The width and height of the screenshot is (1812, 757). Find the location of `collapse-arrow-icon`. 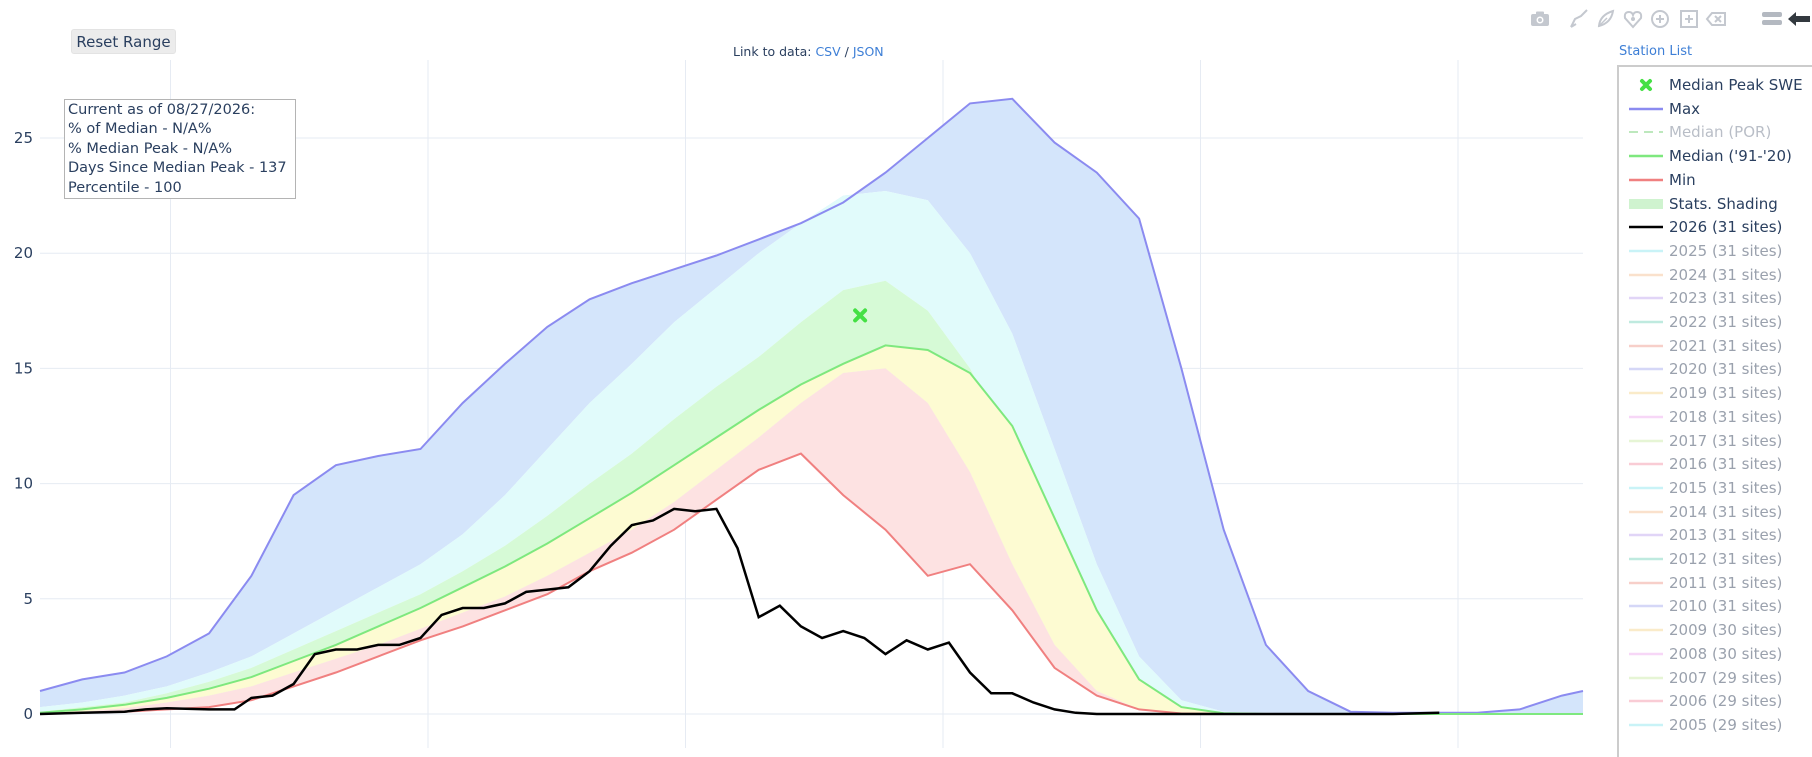

collapse-arrow-icon is located at coordinates (1798, 19).